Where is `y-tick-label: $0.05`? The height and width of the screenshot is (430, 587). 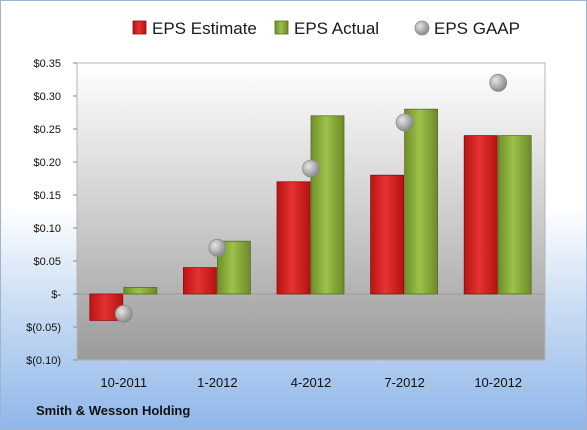
y-tick-label: $0.05 is located at coordinates (47, 262).